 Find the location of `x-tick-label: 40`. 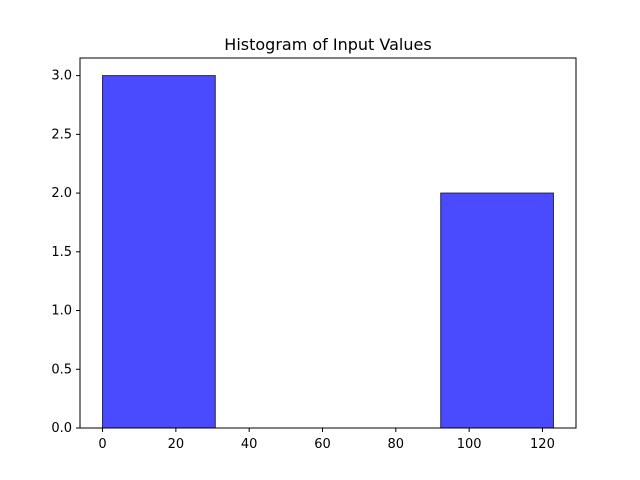

x-tick-label: 40 is located at coordinates (249, 444).